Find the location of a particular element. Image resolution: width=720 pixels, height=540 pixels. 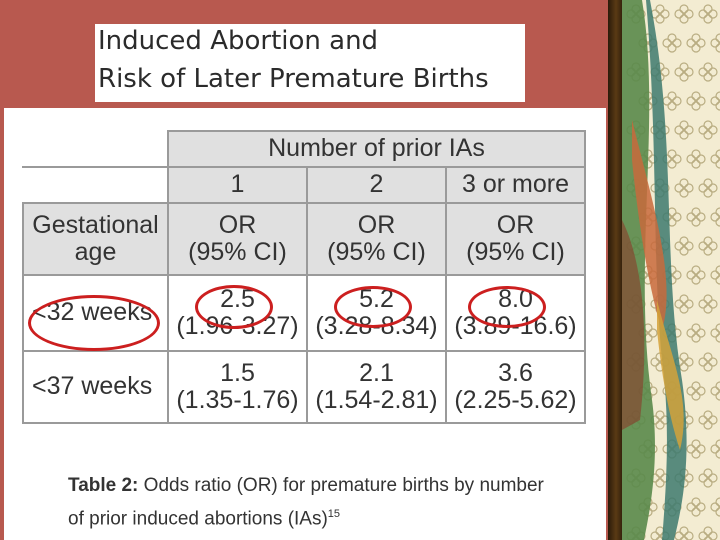

group-header-cell: Number of prior IAs is located at coordinates (376, 149).